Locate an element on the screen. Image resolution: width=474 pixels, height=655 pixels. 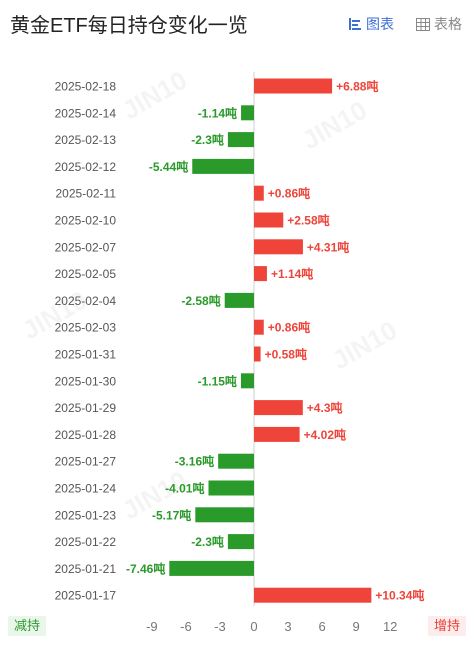
category-label: 2025-01-17 is located at coordinates (86, 596).